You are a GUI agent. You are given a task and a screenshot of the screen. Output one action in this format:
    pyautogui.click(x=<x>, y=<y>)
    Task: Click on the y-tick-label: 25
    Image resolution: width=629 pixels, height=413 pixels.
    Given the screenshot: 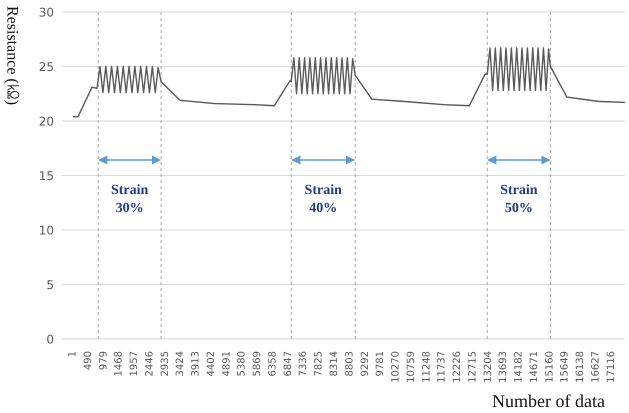 What is the action you would take?
    pyautogui.click(x=46, y=67)
    